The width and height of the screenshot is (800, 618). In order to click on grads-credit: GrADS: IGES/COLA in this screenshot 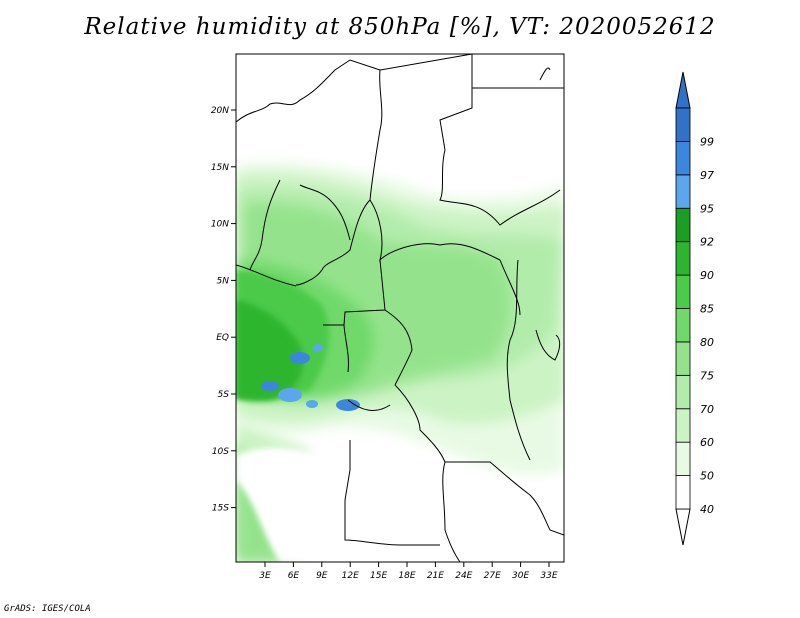, I will do `click(47, 609)`.